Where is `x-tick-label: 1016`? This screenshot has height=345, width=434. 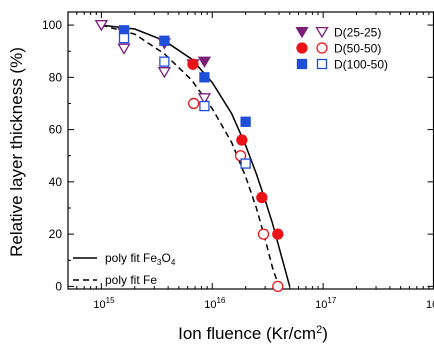
x-tick-label: 1016 is located at coordinates (215, 303).